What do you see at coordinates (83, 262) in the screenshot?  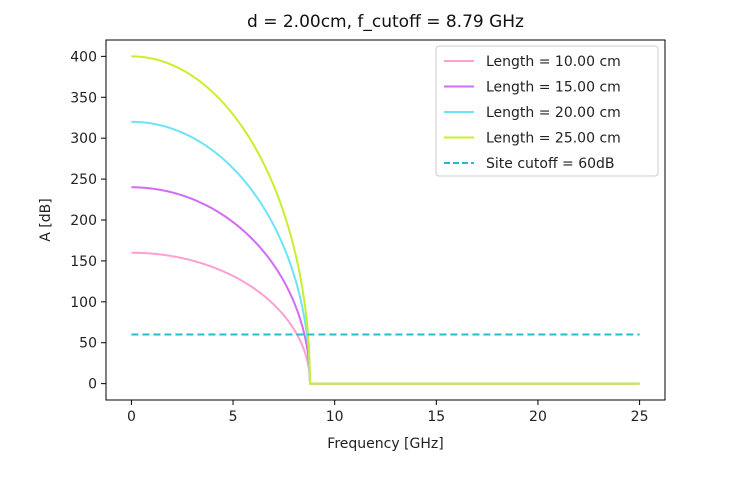 I see `y-tick-label: 150` at bounding box center [83, 262].